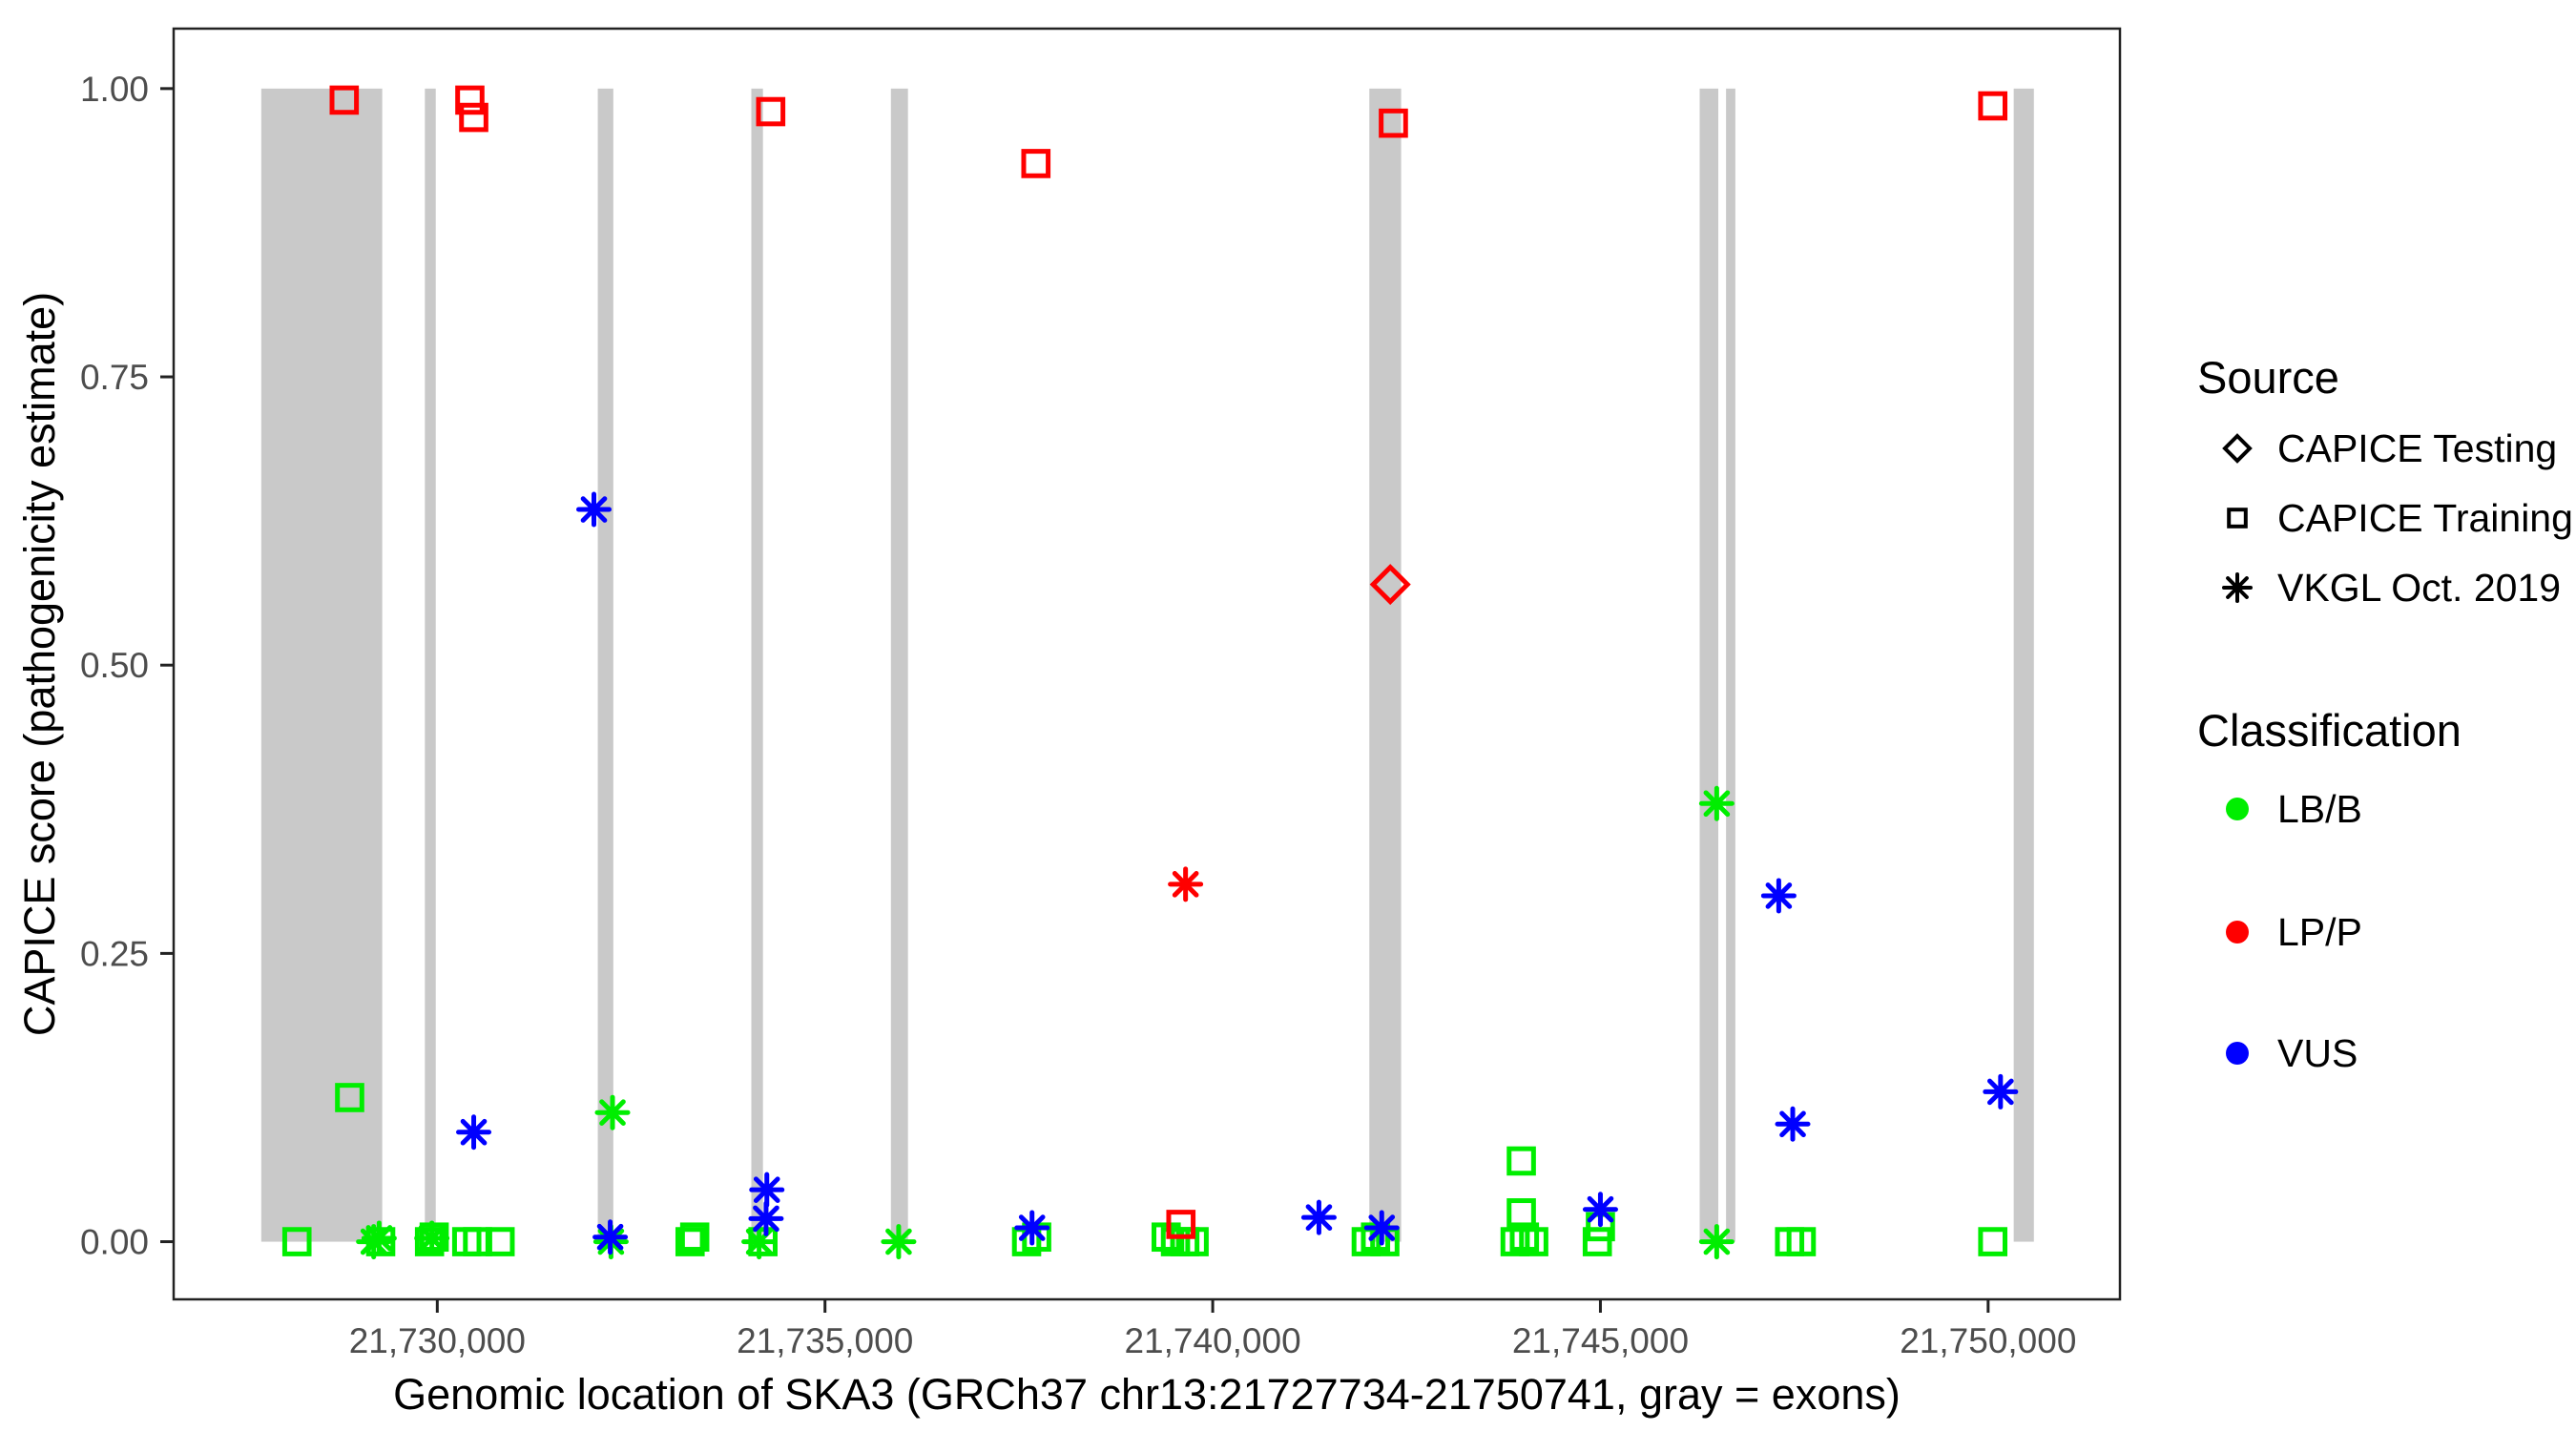 This screenshot has height=1431, width=2576. I want to click on y-tick-label: 1.00, so click(114, 89).